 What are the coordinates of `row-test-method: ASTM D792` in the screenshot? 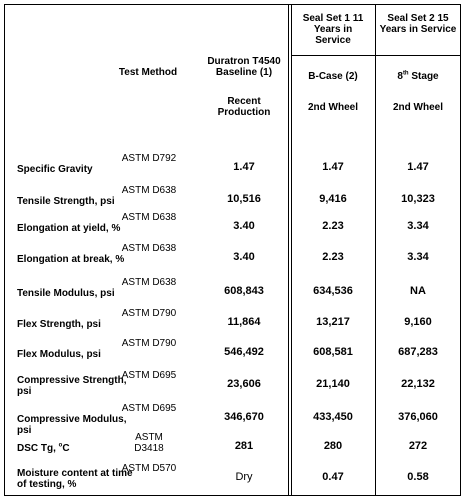 It's located at (149, 158).